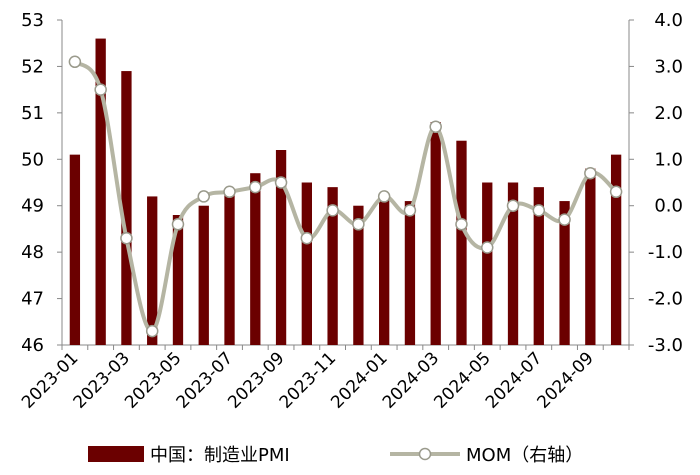 This screenshot has width=700, height=475. Describe the element at coordinates (220, 455) in the screenshot. I see `legend-bar-label: 中国：制造业PMI` at that location.